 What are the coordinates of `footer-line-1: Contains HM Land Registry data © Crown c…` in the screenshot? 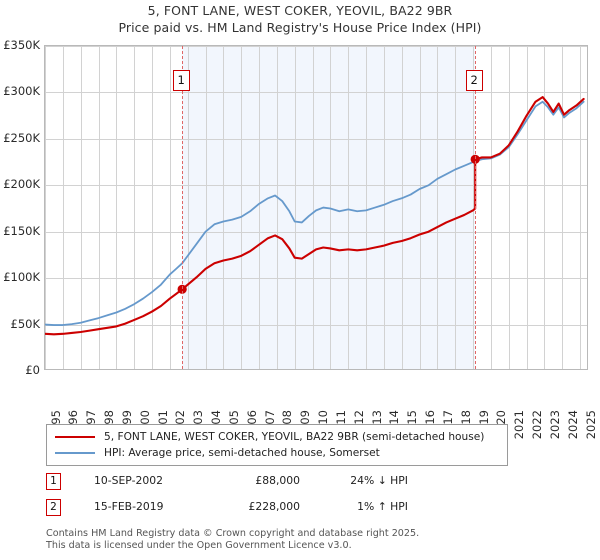 It's located at (233, 533).